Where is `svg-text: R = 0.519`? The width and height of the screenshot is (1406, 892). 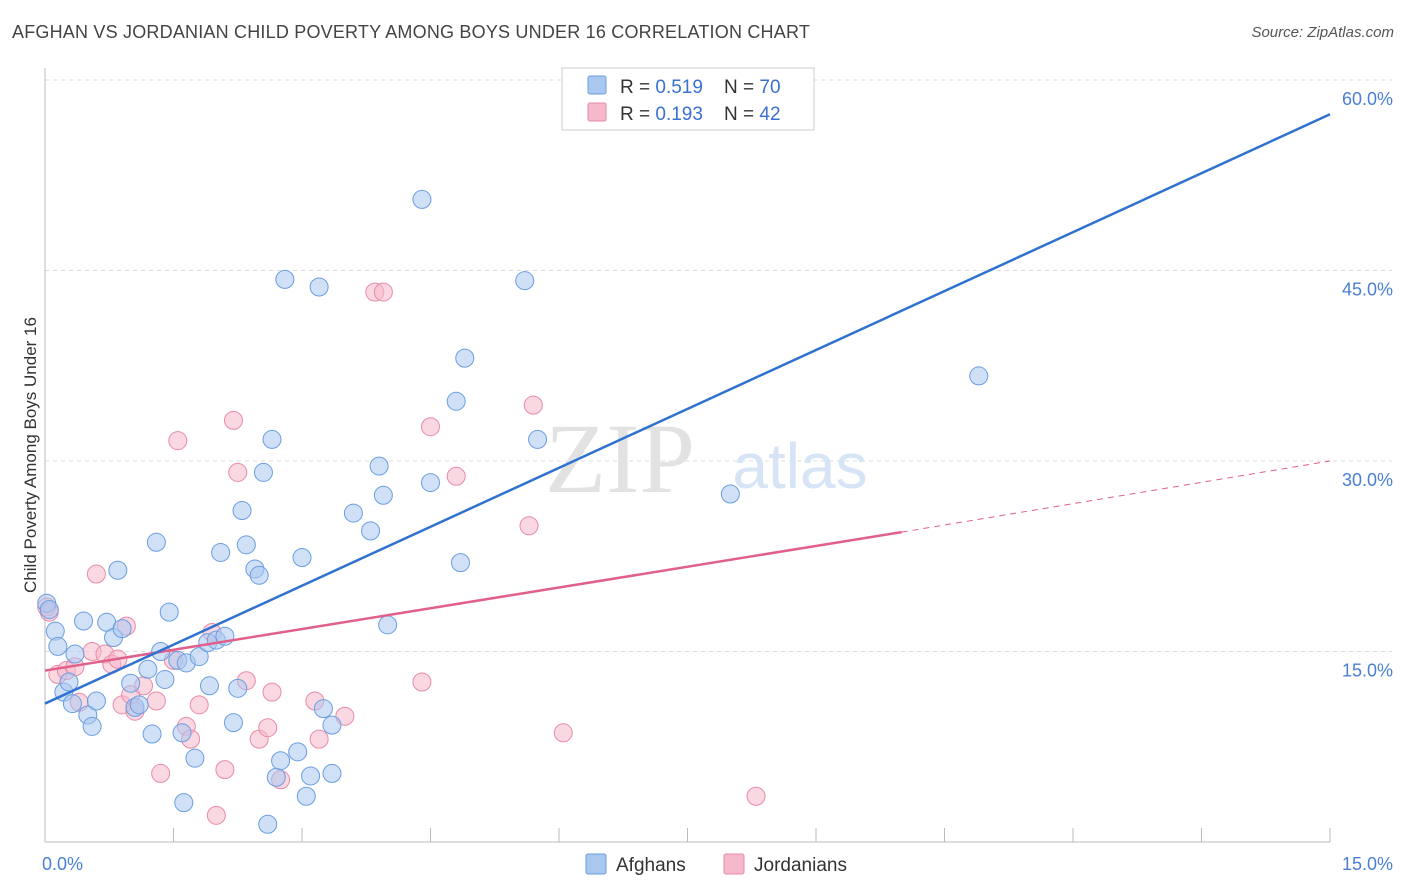 svg-text: R = 0.519 is located at coordinates (661, 87).